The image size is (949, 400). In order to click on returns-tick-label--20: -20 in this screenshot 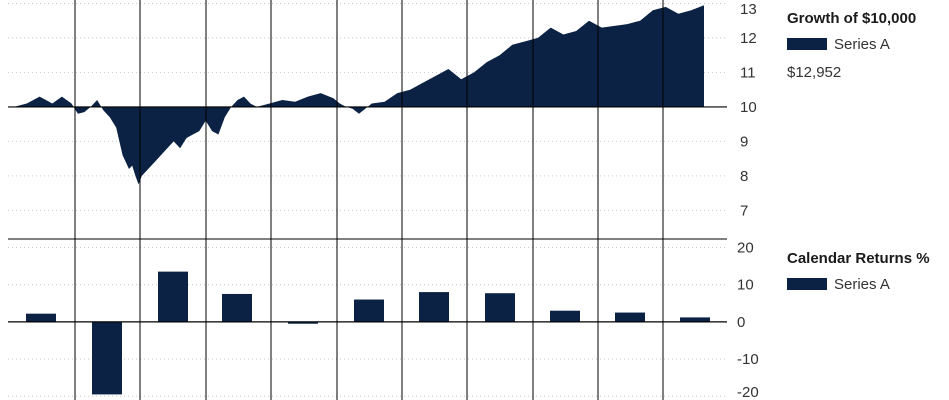, I will do `click(748, 392)`.